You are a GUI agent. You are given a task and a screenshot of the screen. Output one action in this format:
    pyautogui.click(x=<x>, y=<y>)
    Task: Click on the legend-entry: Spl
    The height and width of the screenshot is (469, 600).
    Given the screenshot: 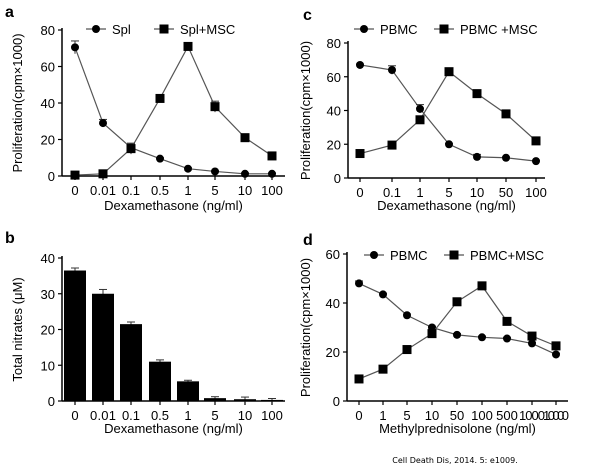 What is the action you would take?
    pyautogui.click(x=121, y=29)
    